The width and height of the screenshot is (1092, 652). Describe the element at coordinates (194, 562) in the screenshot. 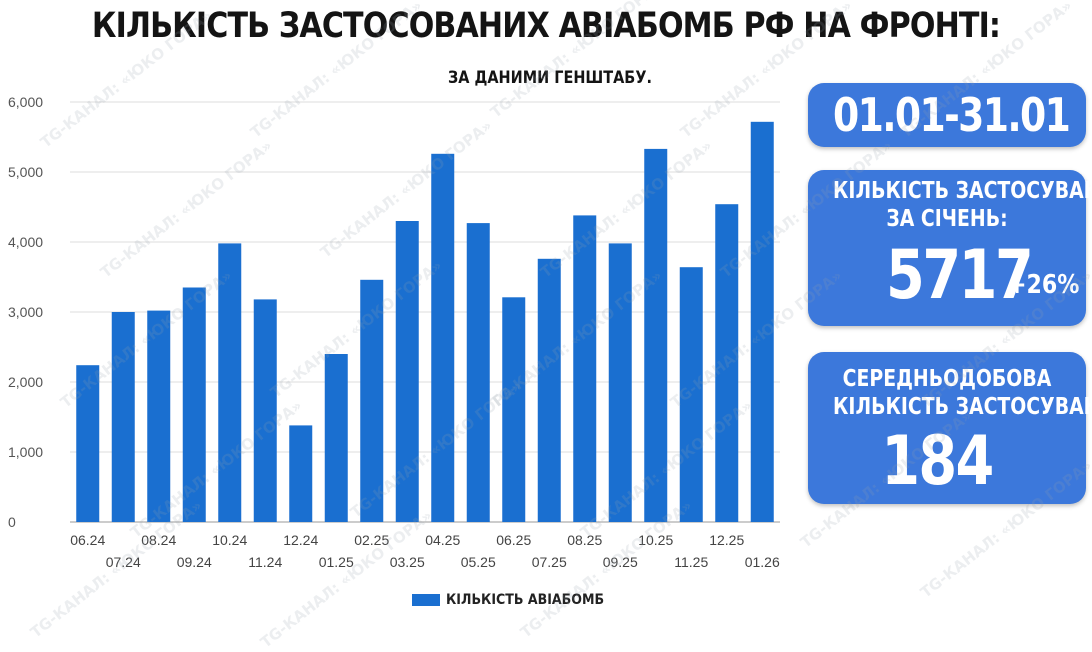

I see `x-tick-label: 09.24` at that location.